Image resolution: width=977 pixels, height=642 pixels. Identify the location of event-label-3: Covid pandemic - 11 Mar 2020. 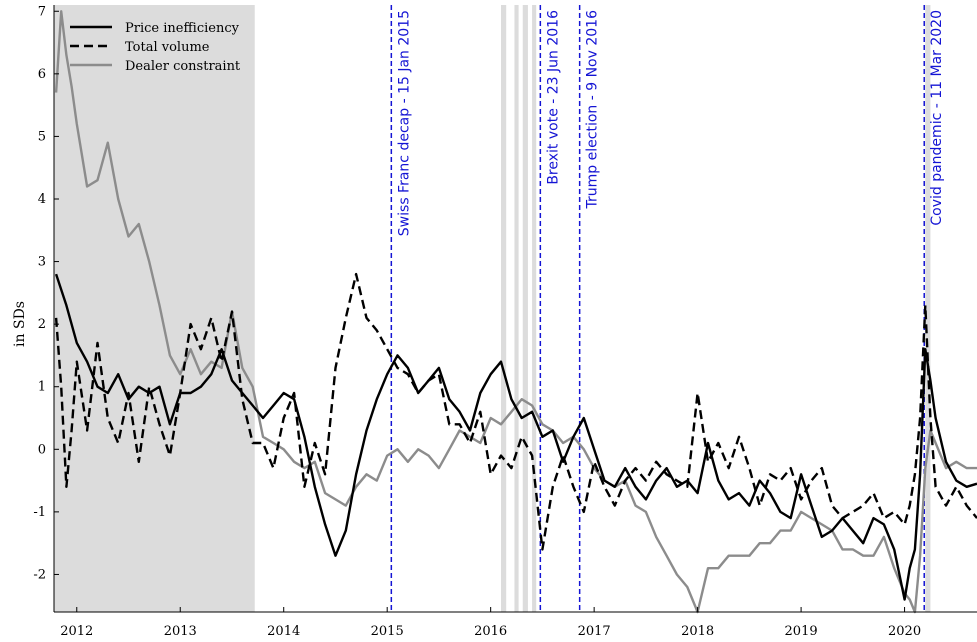
(937, 118).